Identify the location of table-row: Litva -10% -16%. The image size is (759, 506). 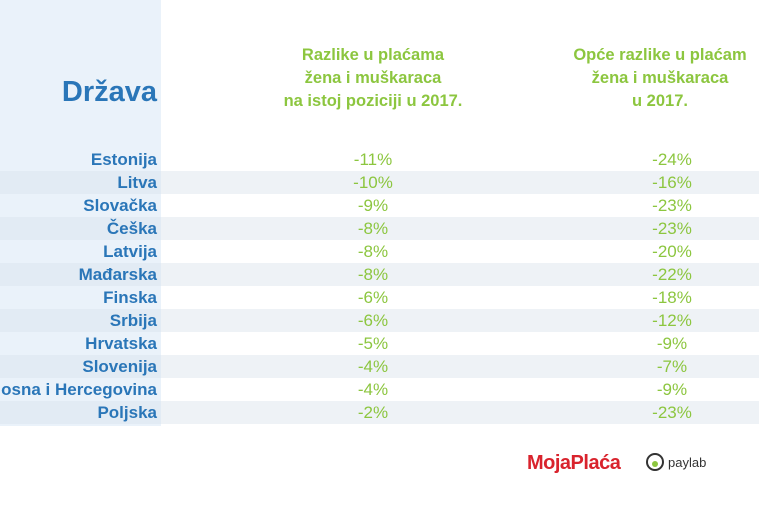
(379, 182).